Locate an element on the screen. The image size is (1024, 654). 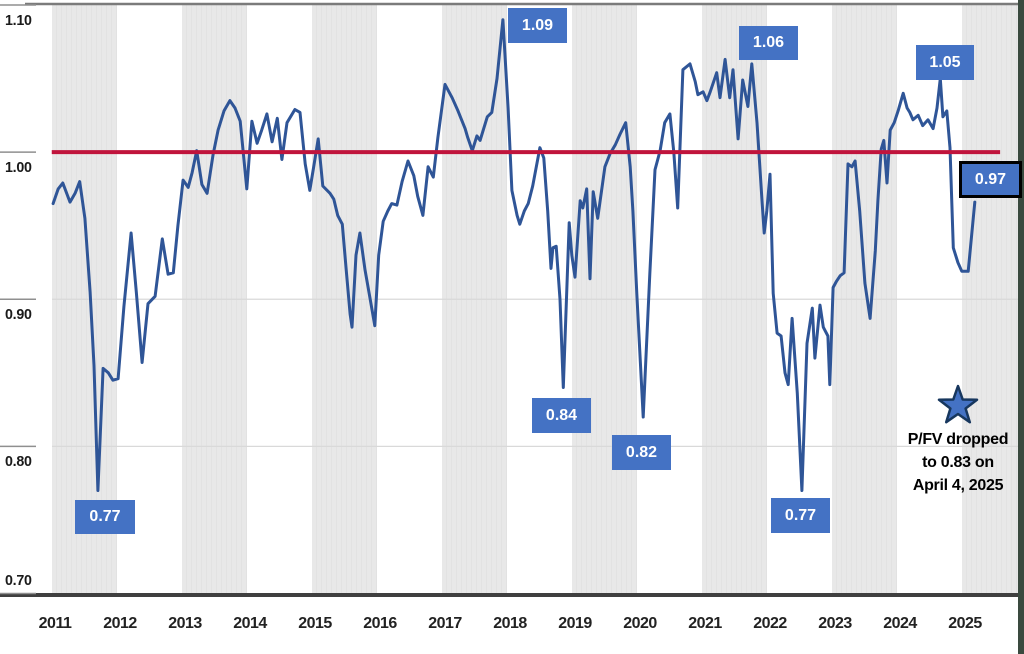
annotation-text: P/FV dropped to 0.83 on April 4, 2025 is located at coordinates (946, 462).